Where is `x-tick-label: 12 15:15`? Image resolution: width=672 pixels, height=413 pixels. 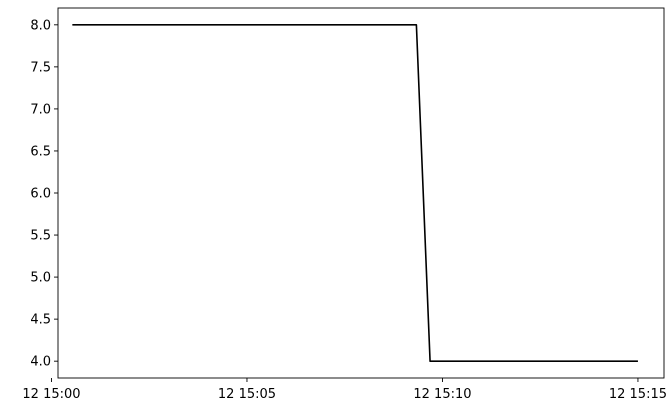 x-tick-label: 12 15:15 is located at coordinates (638, 394).